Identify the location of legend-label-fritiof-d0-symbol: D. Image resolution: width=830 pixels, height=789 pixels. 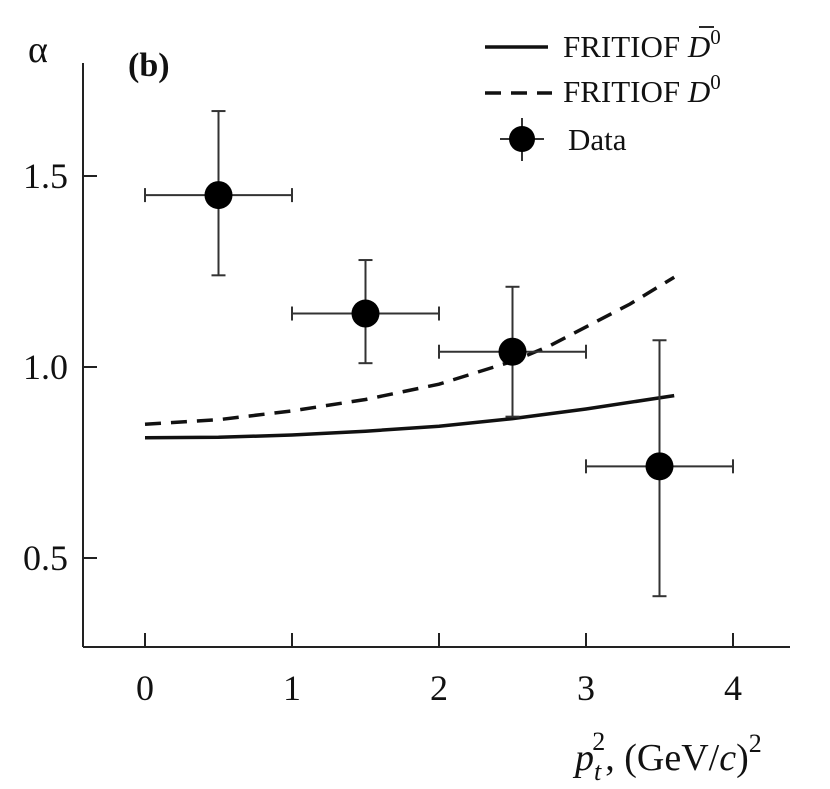
(698, 91).